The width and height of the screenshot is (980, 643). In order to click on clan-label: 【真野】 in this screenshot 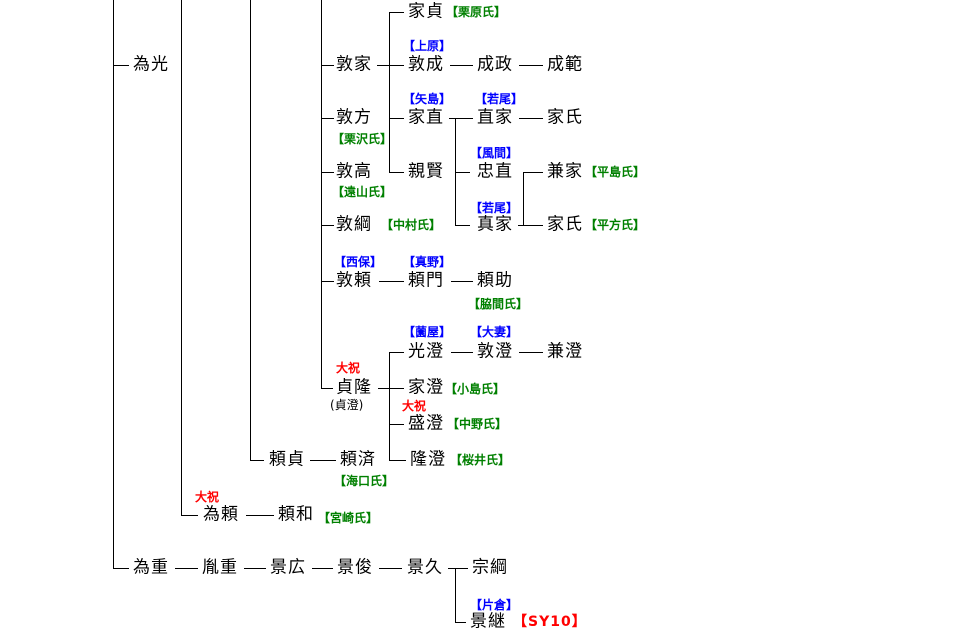, I will do `click(427, 262)`.